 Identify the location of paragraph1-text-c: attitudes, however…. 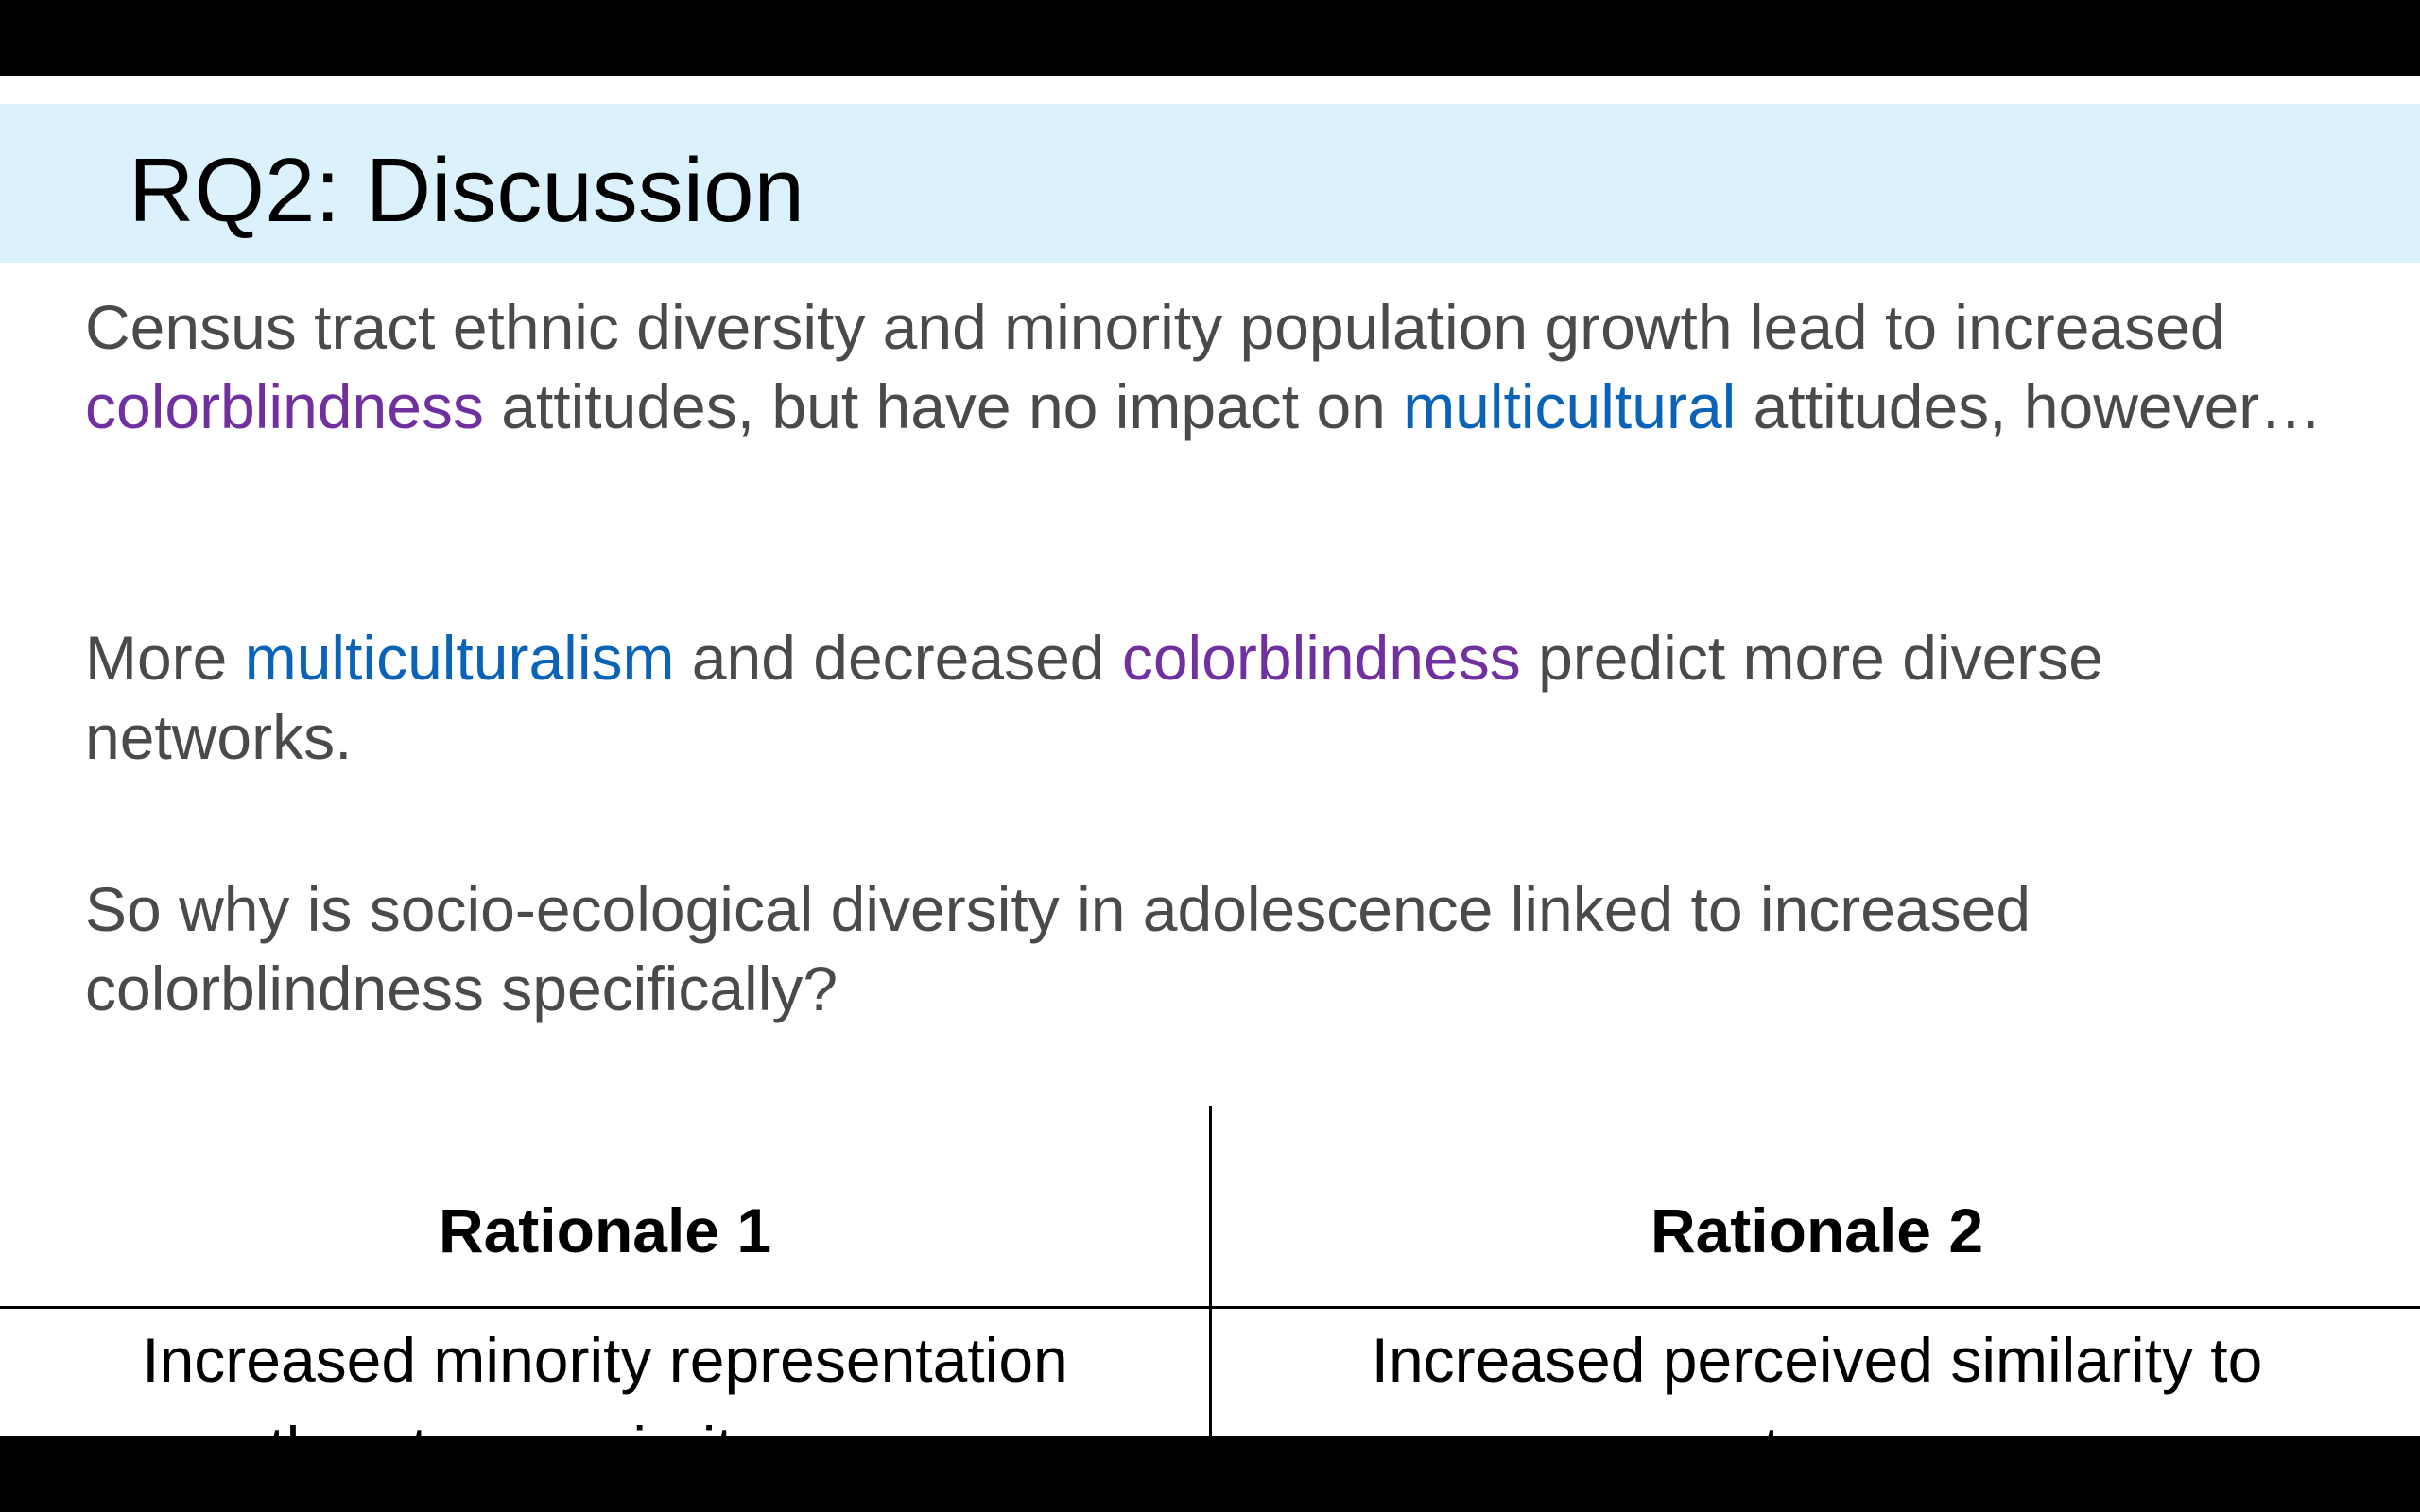
(2029, 406).